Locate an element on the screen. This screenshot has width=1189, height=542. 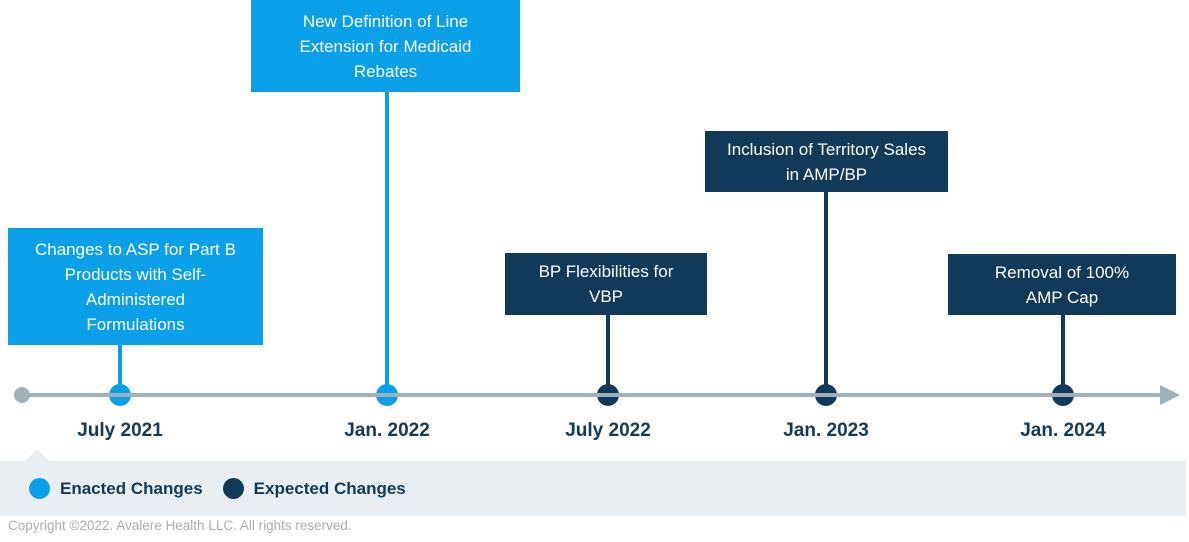
event-label-box: Removal of 100% AMP Cap is located at coordinates (1062, 284).